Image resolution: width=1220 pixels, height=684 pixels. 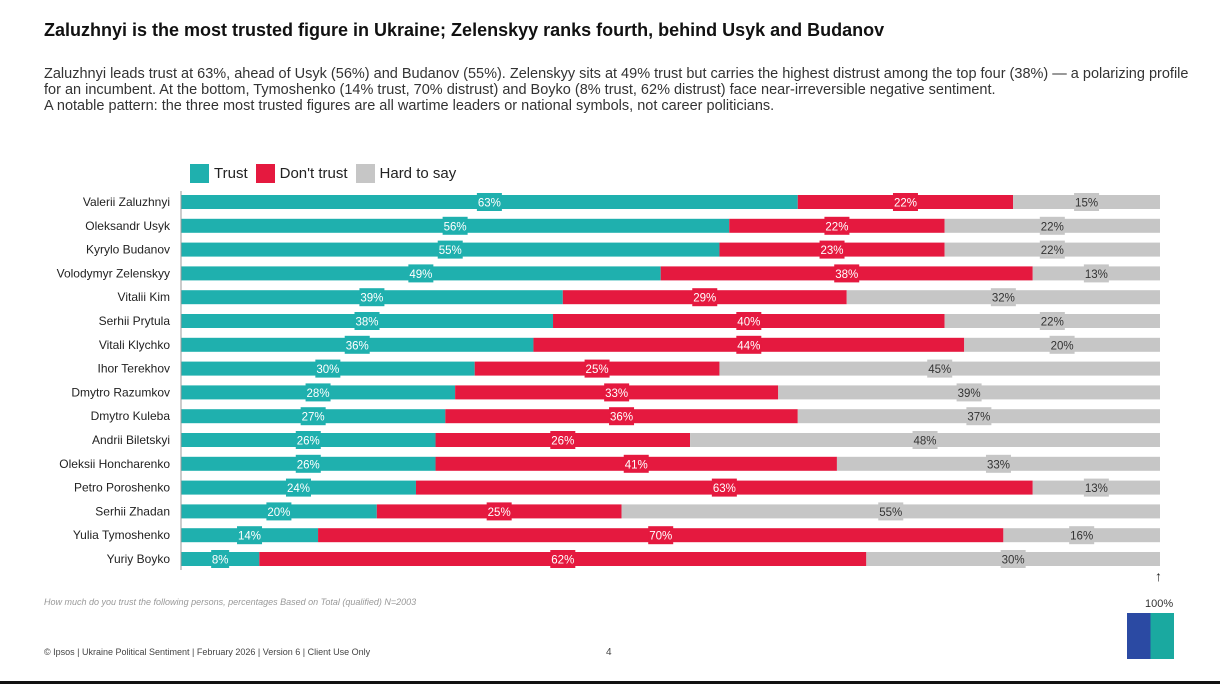 I want to click on data-label: 15%, so click(x=1086, y=204).